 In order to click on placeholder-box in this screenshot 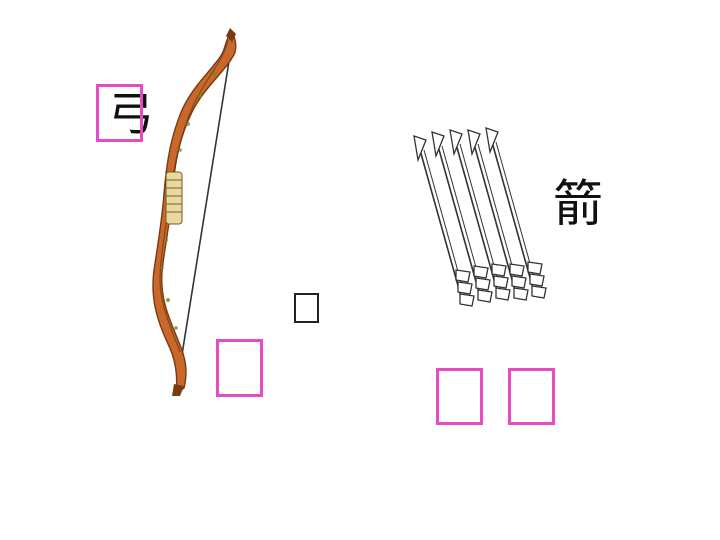, I will do `click(306, 308)`.